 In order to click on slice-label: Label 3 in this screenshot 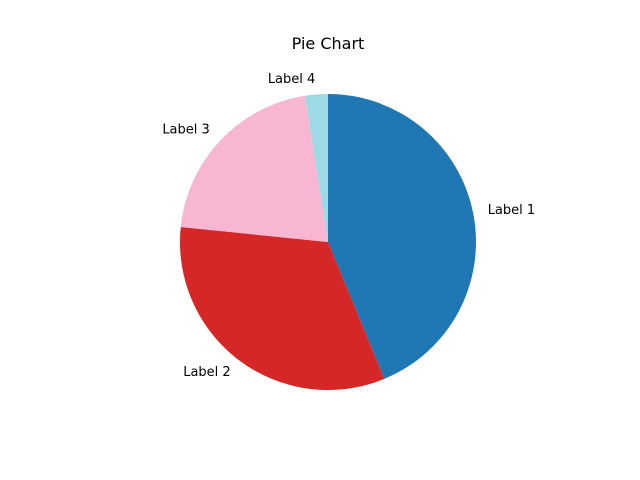, I will do `click(185, 130)`.